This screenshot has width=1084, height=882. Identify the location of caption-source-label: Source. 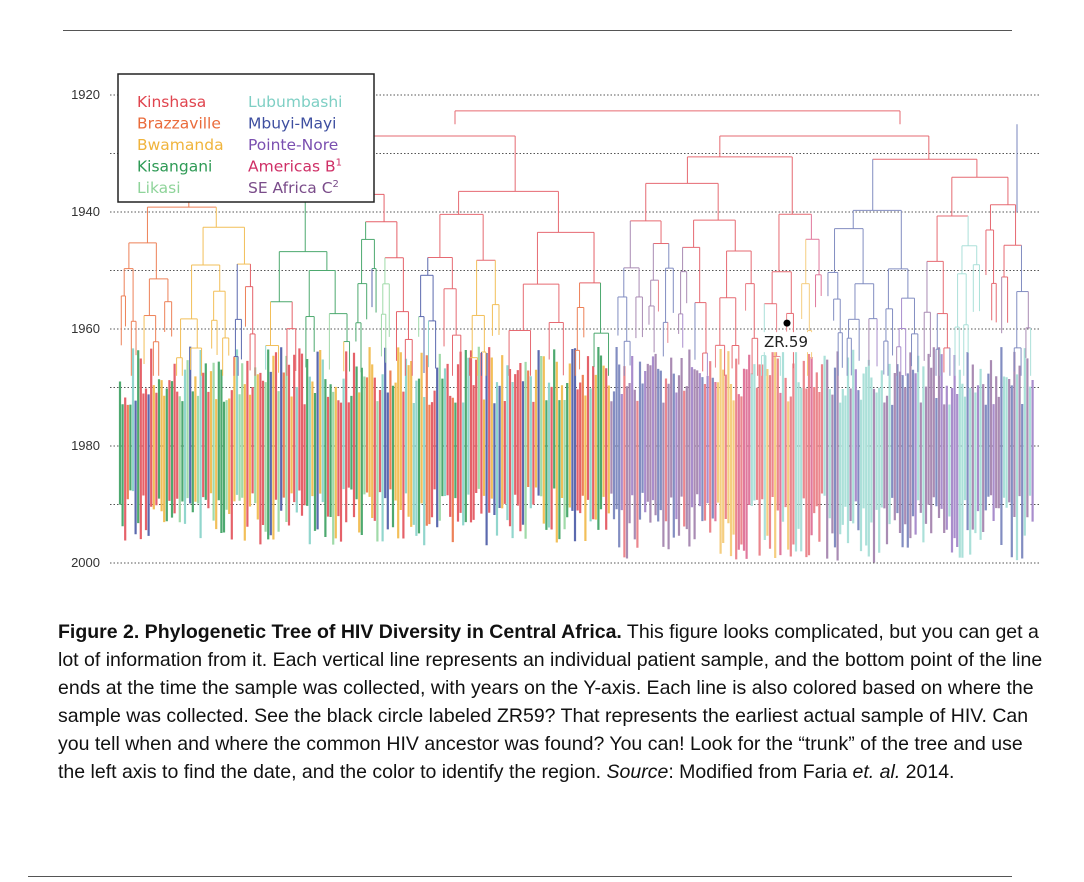
(637, 772).